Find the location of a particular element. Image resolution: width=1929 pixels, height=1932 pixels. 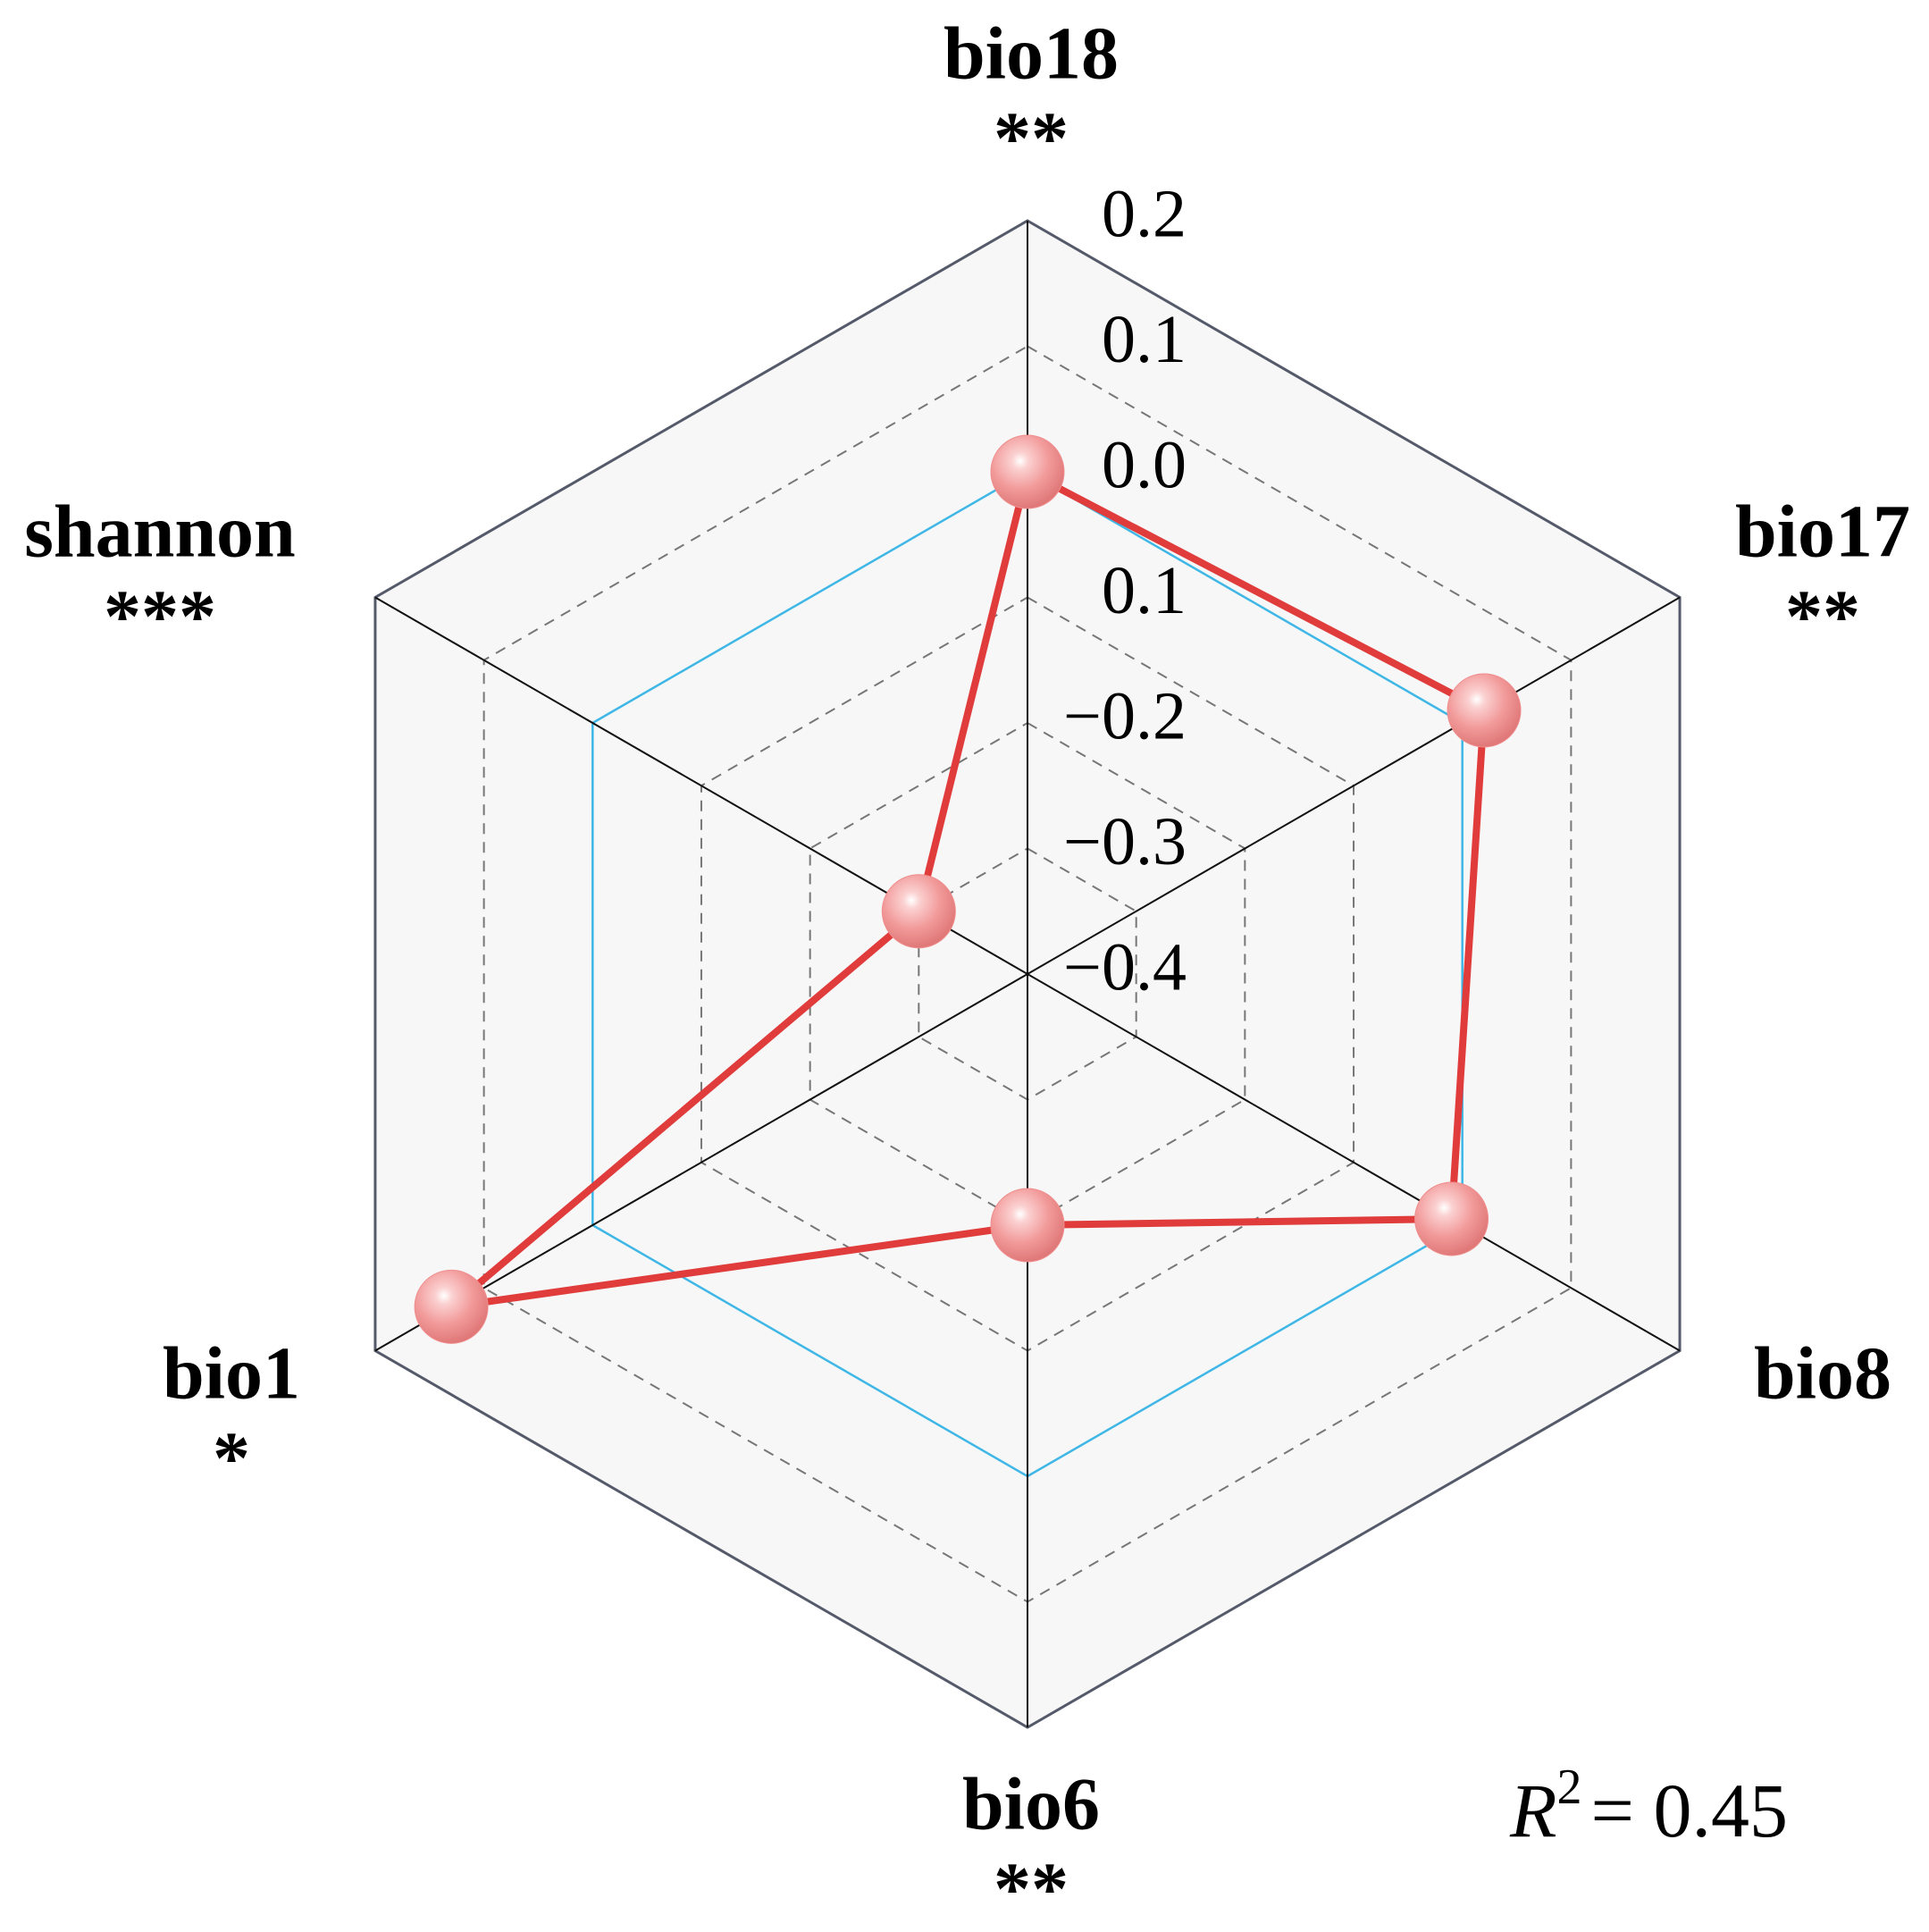

significance-label: * is located at coordinates (231, 1457).